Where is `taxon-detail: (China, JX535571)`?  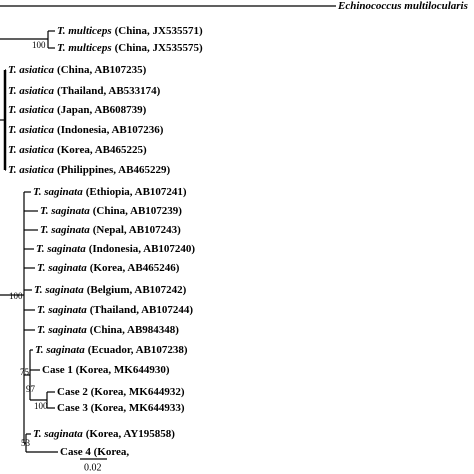 taxon-detail: (China, JX535571) is located at coordinates (159, 31).